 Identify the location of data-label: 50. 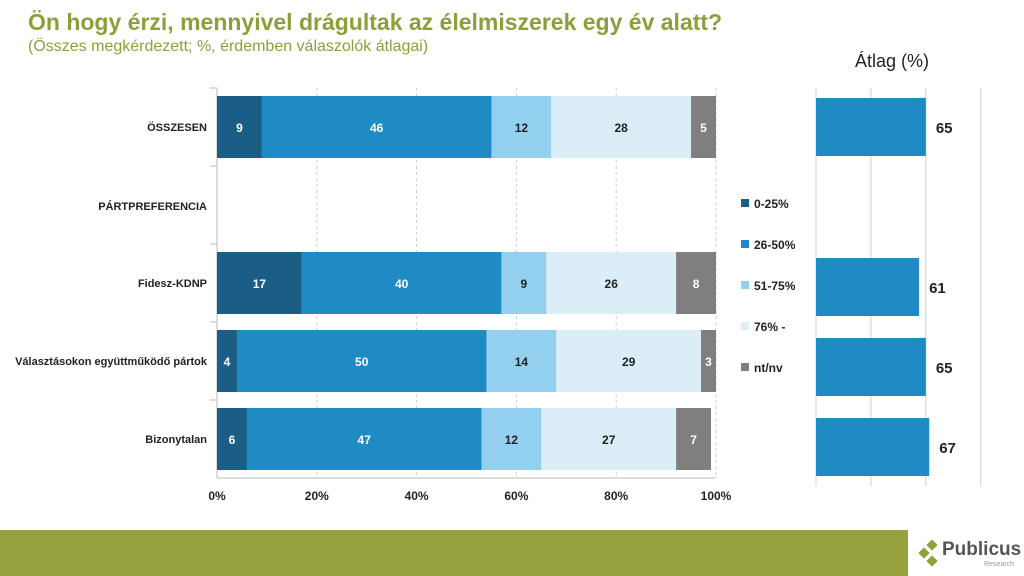
(362, 362).